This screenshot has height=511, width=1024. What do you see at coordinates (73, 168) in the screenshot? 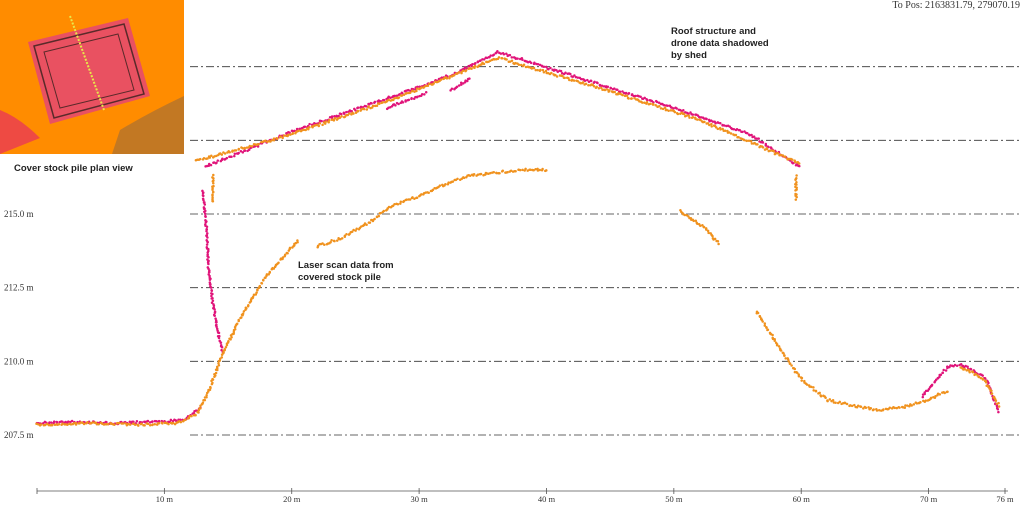
I see `annotation-plan-view: Cover stock pile plan view` at bounding box center [73, 168].